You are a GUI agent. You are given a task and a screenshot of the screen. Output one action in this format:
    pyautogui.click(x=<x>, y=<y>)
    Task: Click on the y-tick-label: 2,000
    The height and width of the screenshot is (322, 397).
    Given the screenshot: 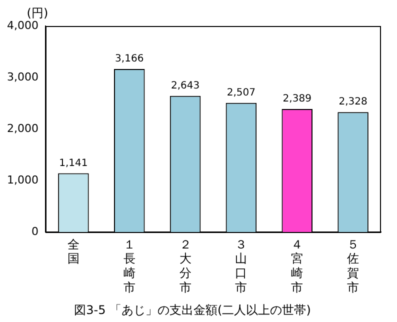 What is the action you would take?
    pyautogui.click(x=22, y=128)
    